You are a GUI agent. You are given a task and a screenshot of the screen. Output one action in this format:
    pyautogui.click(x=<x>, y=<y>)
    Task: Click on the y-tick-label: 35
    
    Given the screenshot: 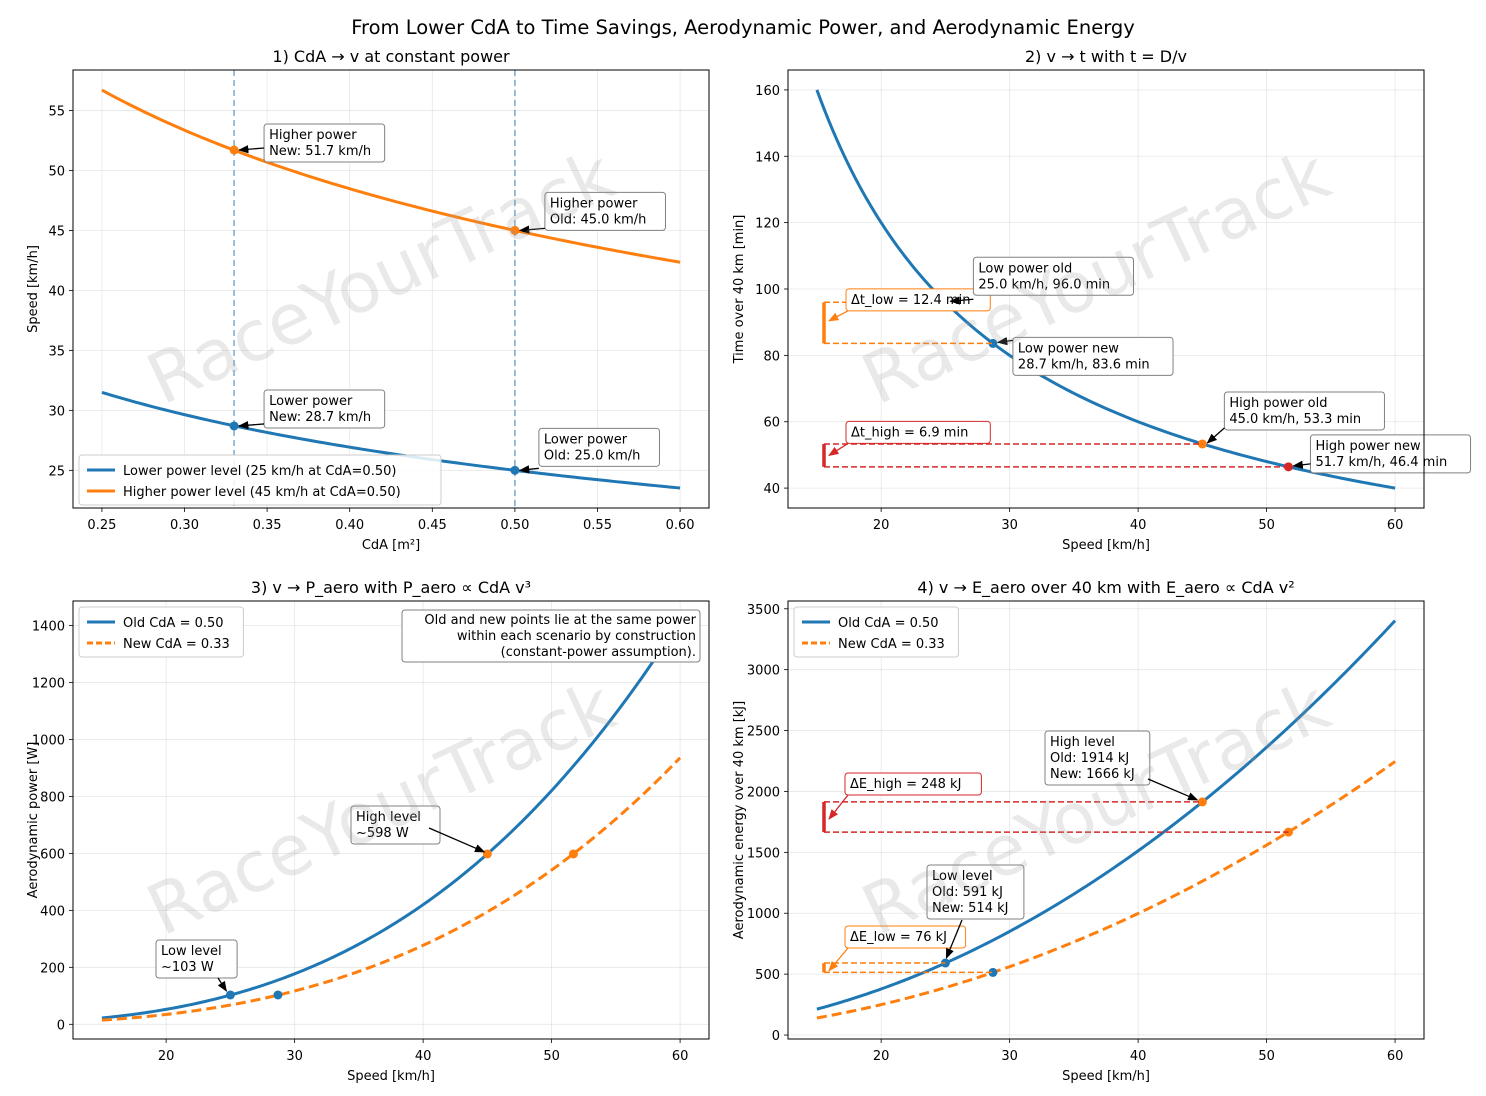 What is the action you would take?
    pyautogui.click(x=56, y=351)
    